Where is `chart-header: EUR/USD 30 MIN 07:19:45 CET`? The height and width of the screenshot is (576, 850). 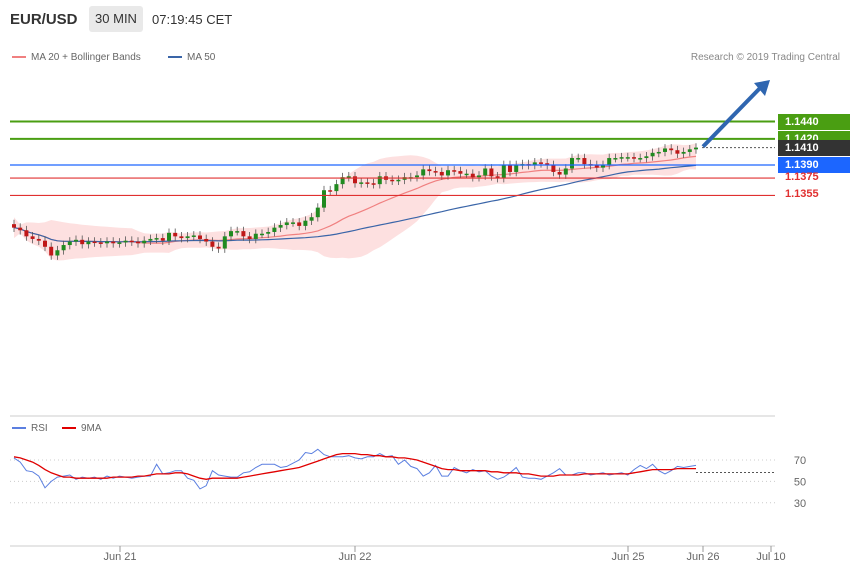
chart-header: EUR/USD 30 MIN 07:19:45 CET is located at coordinates (425, 19).